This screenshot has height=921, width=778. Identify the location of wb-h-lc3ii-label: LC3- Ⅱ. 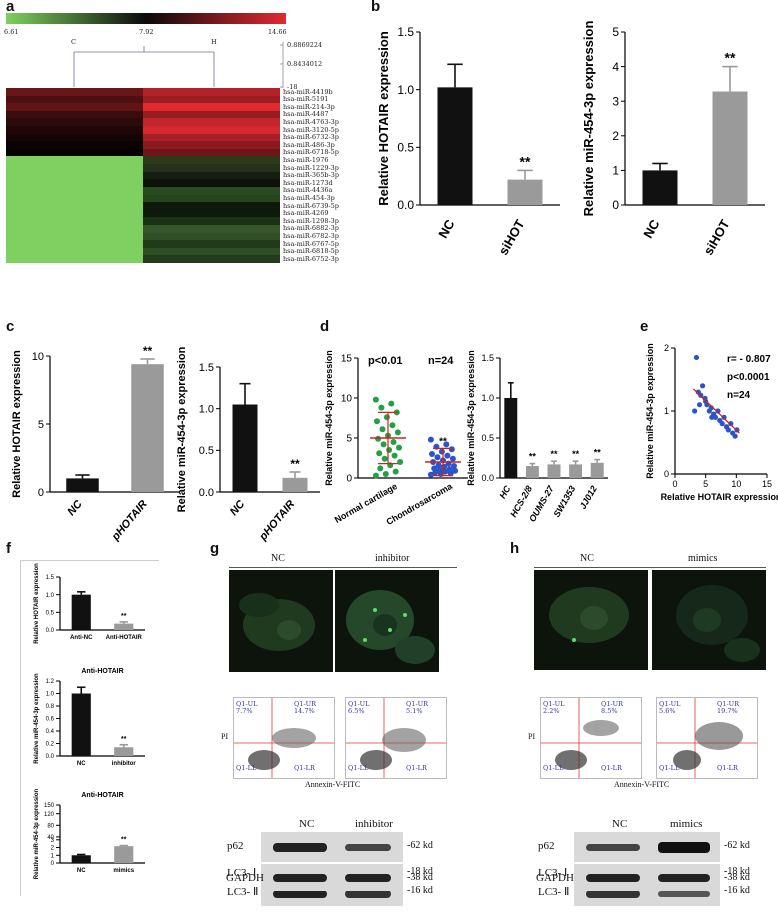
(554, 892).